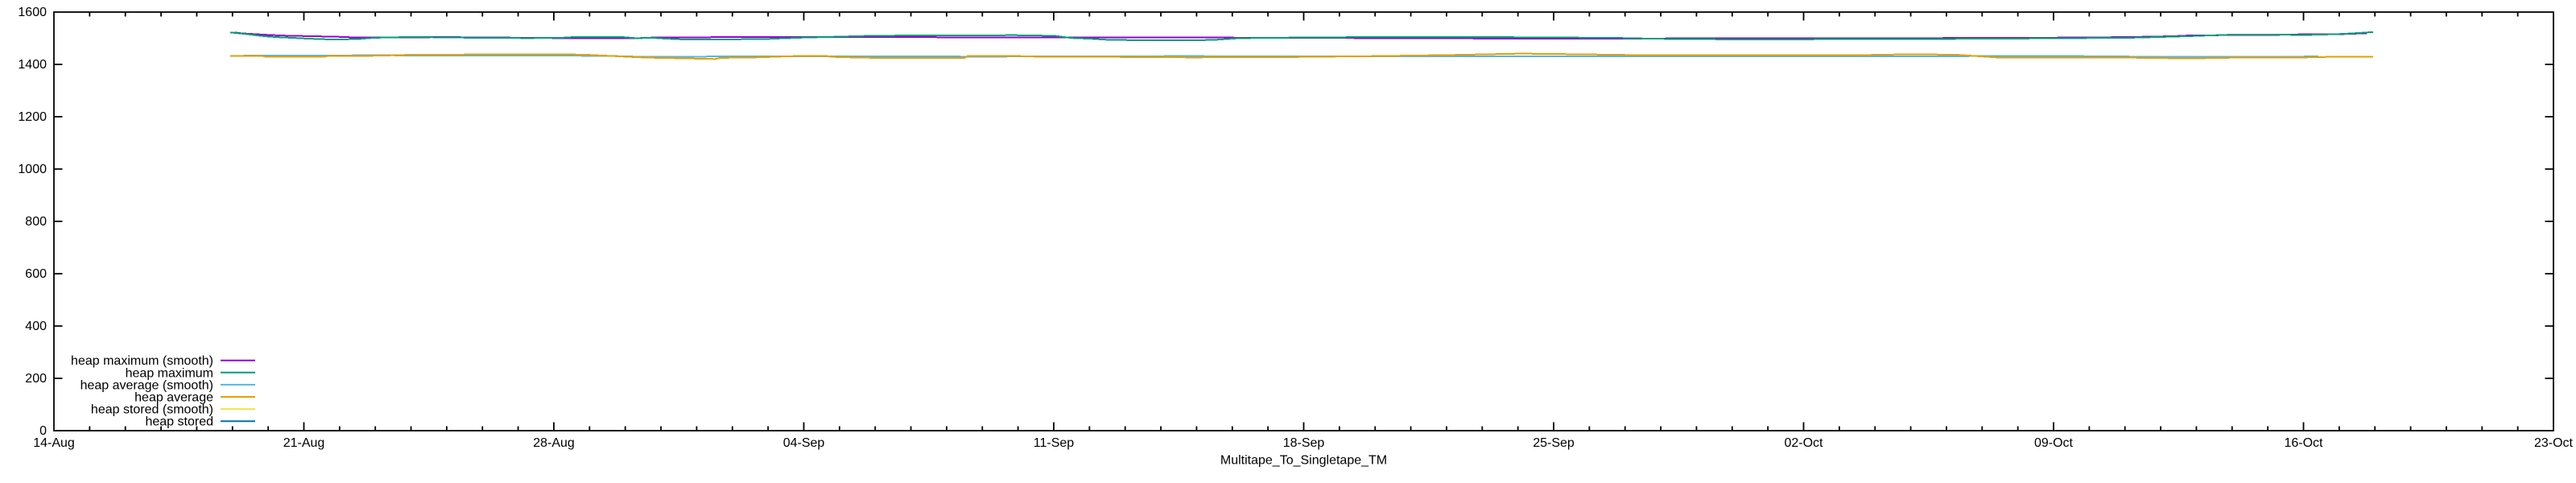 The height and width of the screenshot is (483, 2576). What do you see at coordinates (554, 443) in the screenshot?
I see `svg-text: 28-Aug` at bounding box center [554, 443].